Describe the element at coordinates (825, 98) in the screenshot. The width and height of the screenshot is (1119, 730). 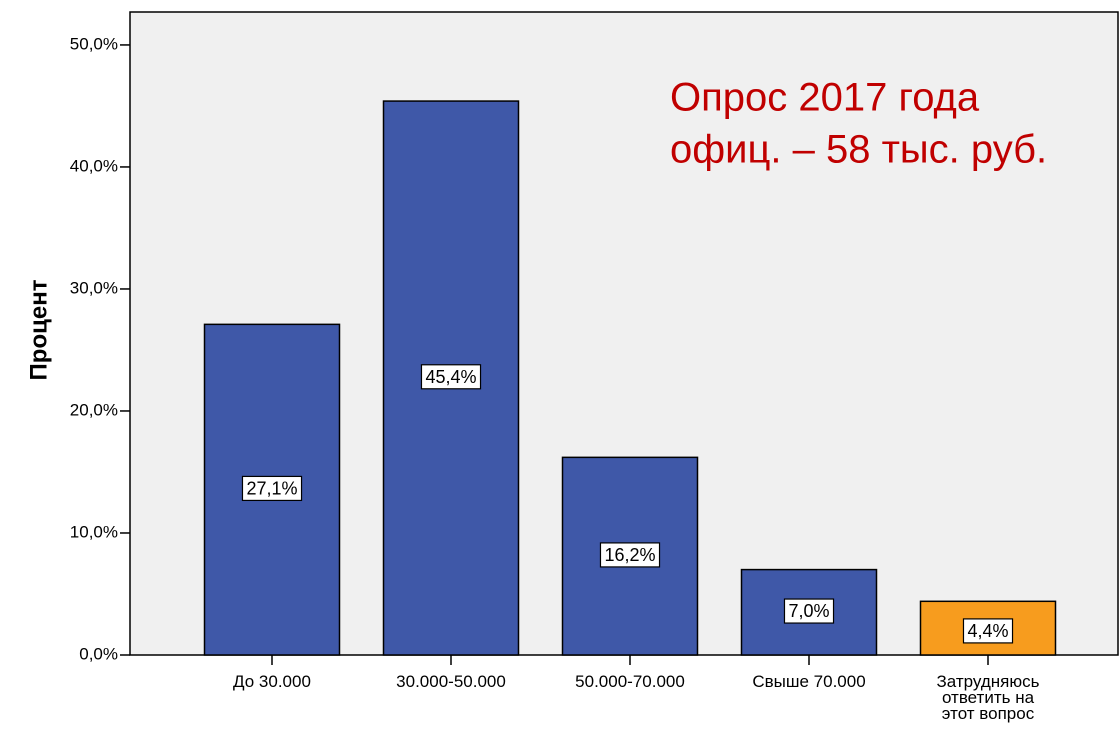
I see `annotation: Опрос 2017 года` at that location.